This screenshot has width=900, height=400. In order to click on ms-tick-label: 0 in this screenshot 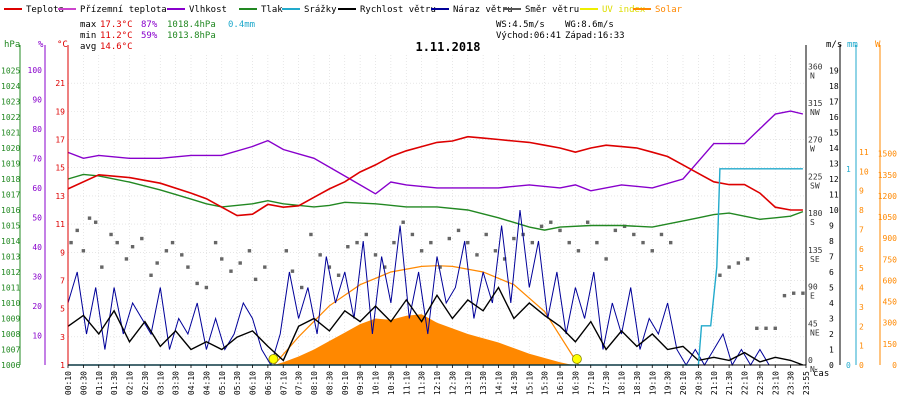, I will do `click(831, 365)`.